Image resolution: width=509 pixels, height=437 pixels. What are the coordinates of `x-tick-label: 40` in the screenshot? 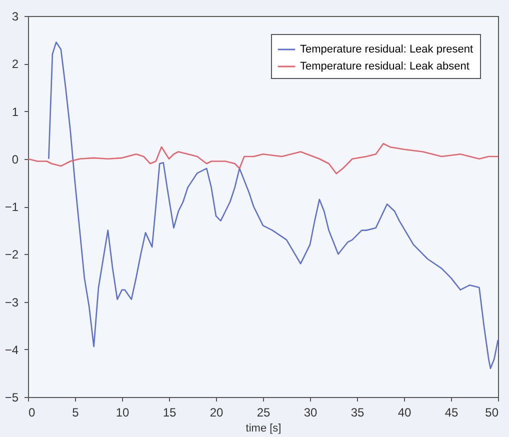 It's located at (405, 413).